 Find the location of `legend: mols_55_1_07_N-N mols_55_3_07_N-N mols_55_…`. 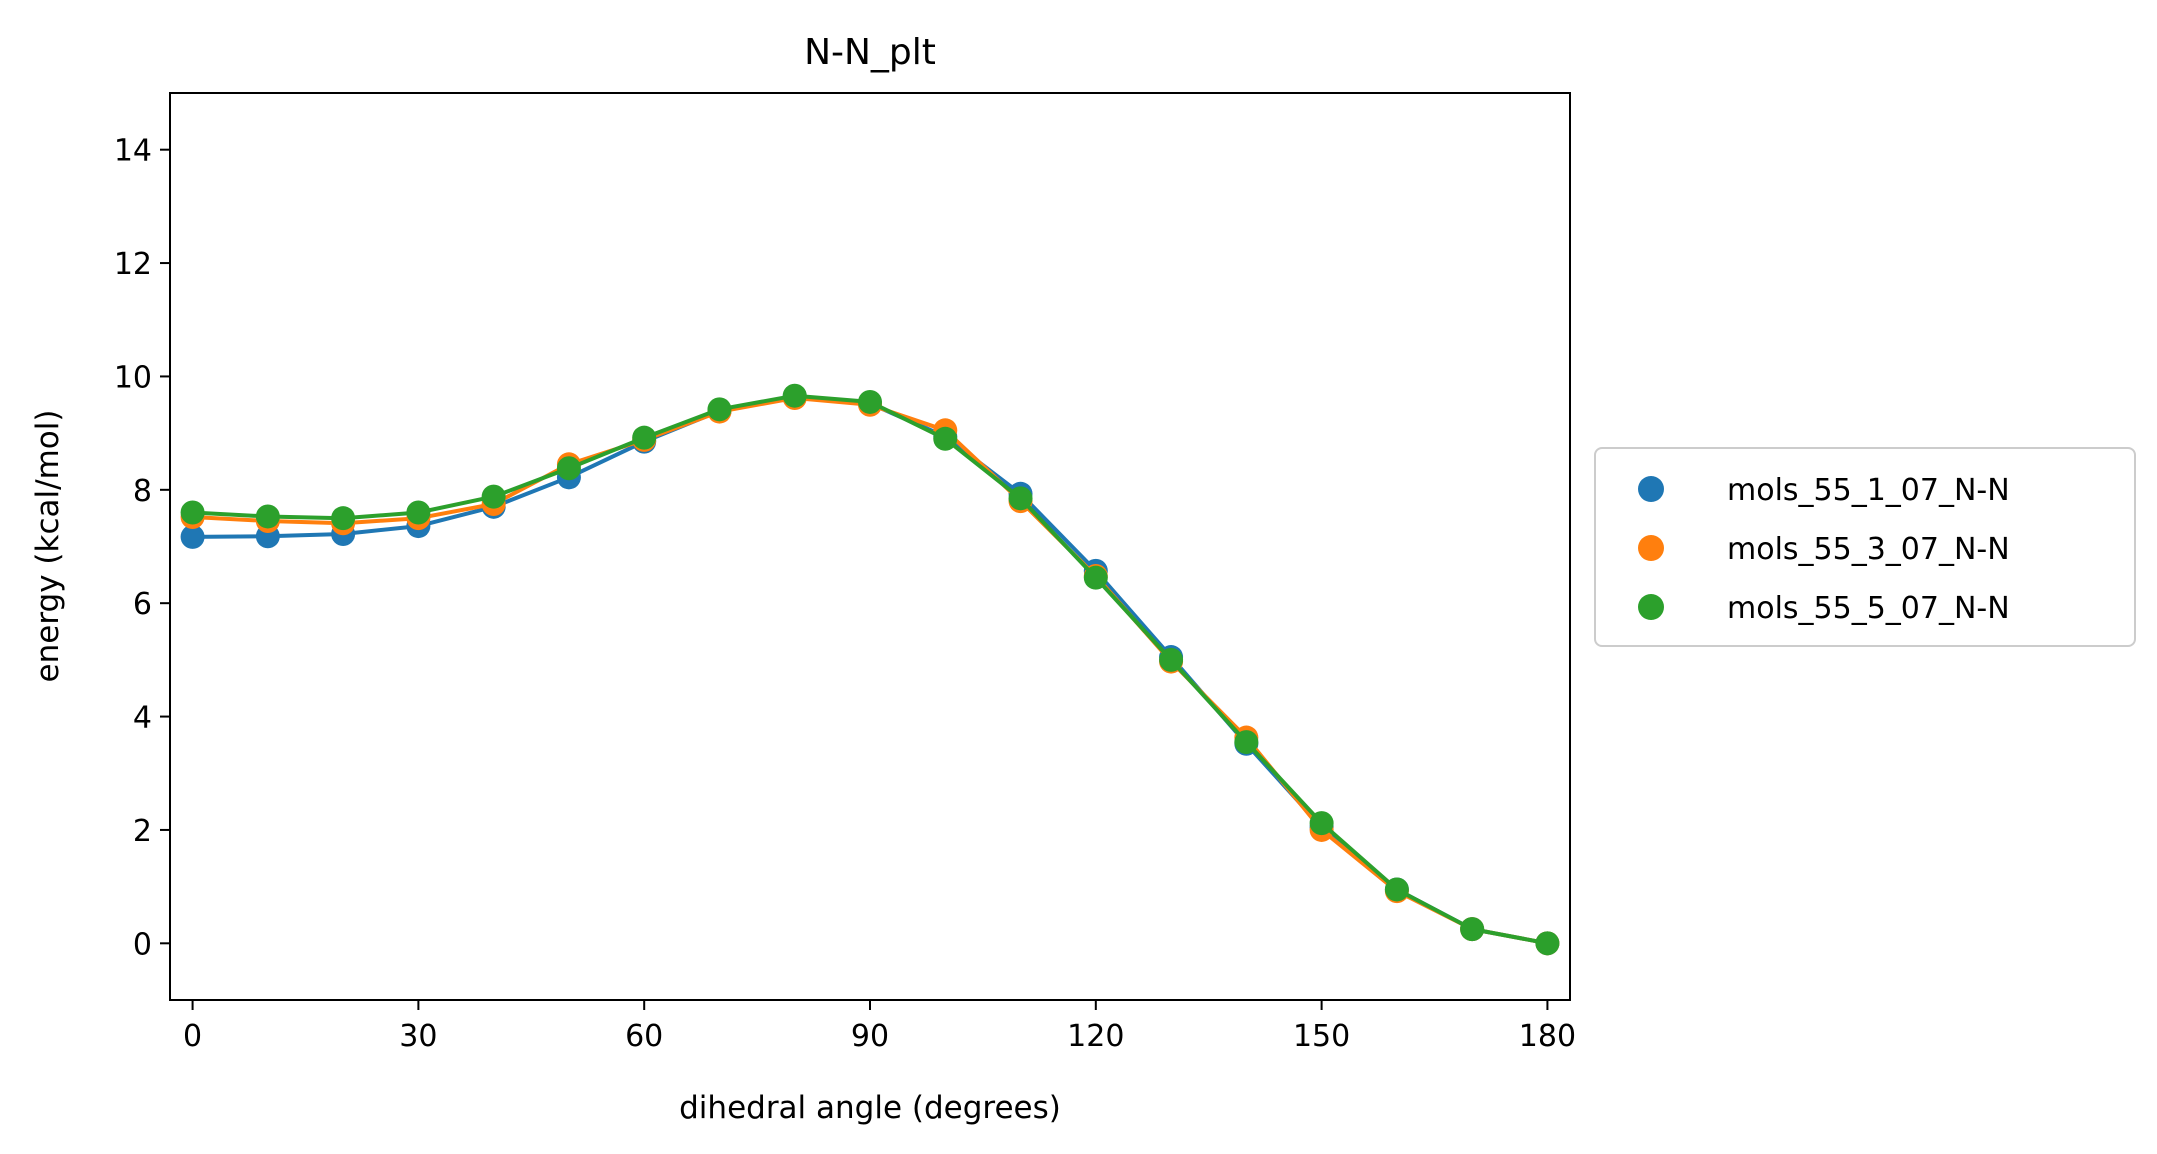

legend: mols_55_1_07_N-N mols_55_3_07_N-N mols_55_… is located at coordinates (1865, 547).